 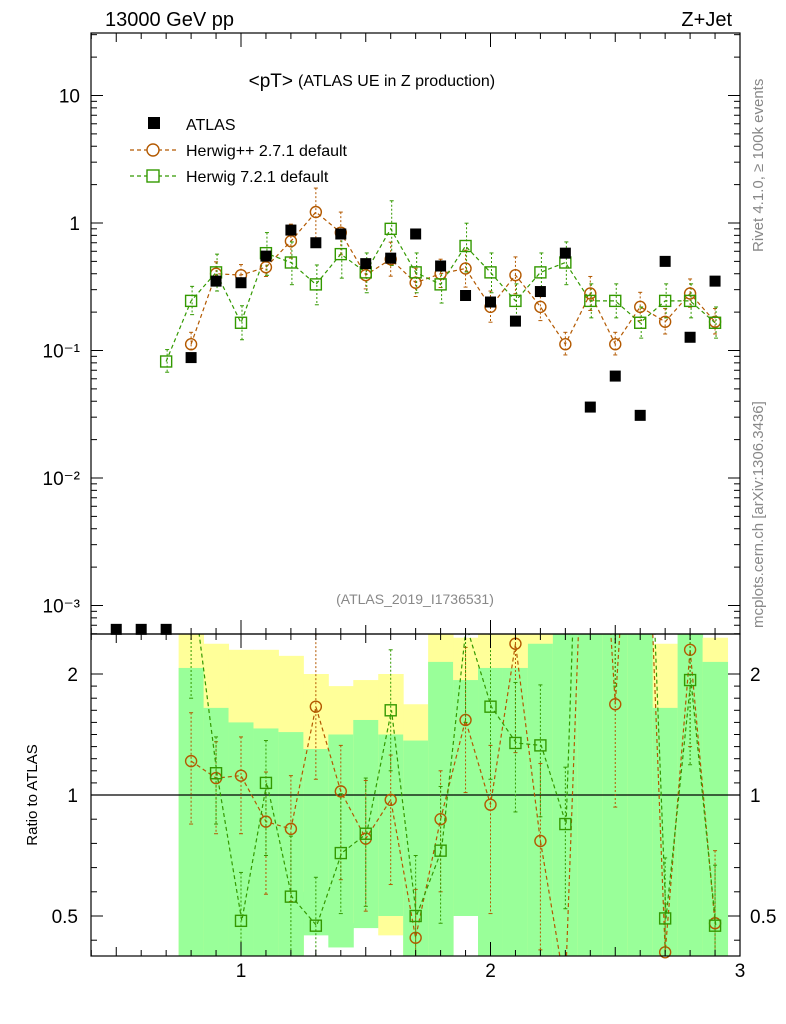 What do you see at coordinates (755, 796) in the screenshot?
I see `ratio-y-tick-label-right: 1` at bounding box center [755, 796].